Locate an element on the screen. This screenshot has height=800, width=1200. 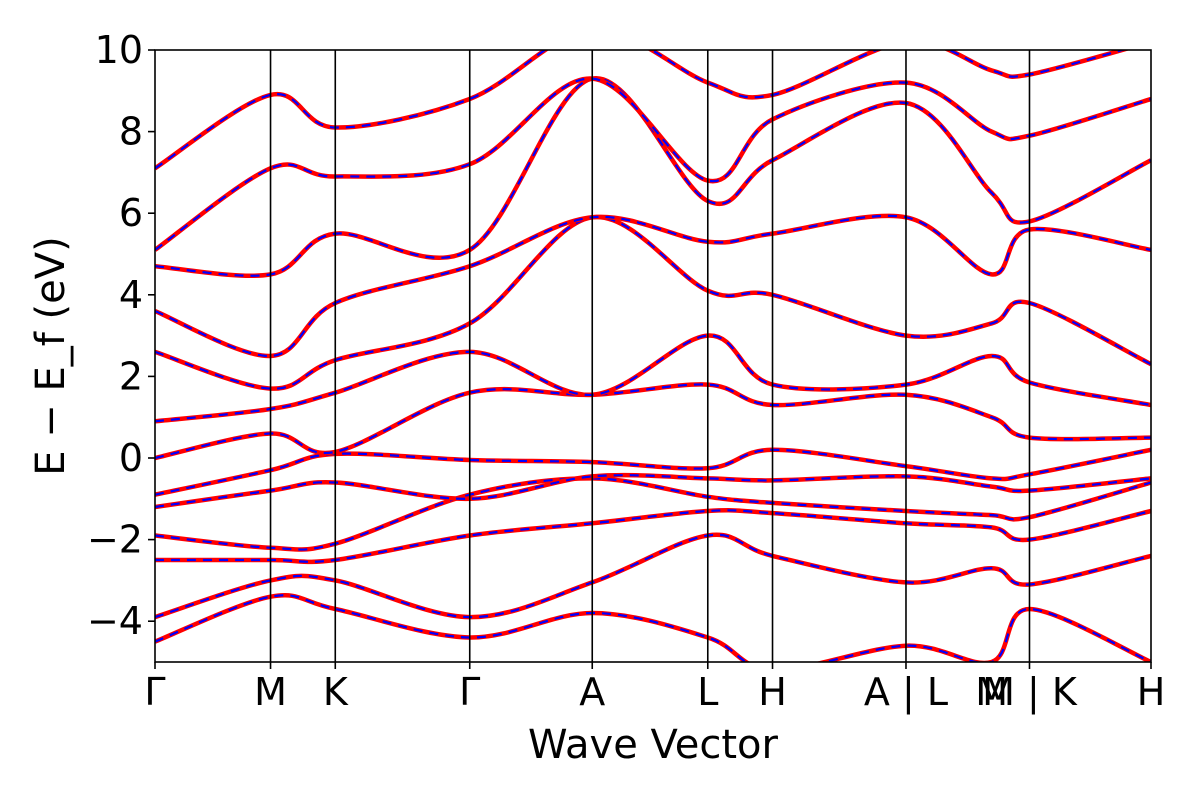
x-tick-label: M | K is located at coordinates (1030, 692).